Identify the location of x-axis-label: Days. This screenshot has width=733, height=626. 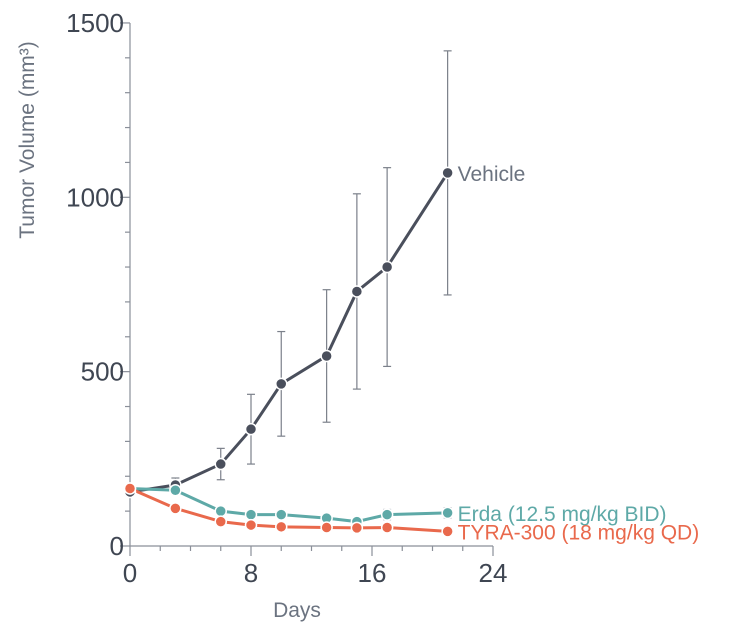
(297, 610).